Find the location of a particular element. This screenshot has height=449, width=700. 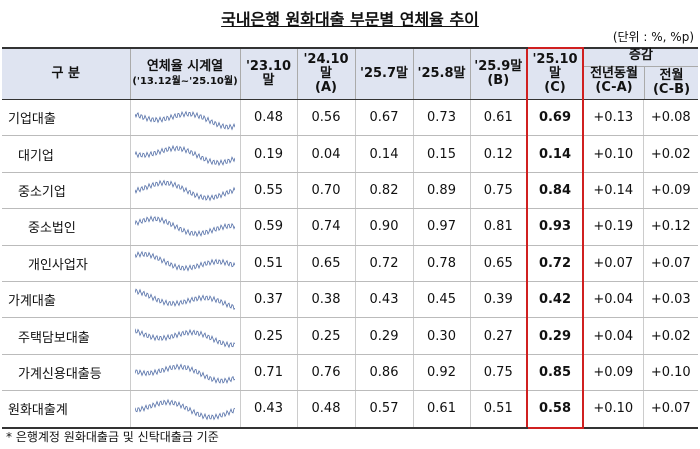

cell: 0.67 is located at coordinates (383, 117).